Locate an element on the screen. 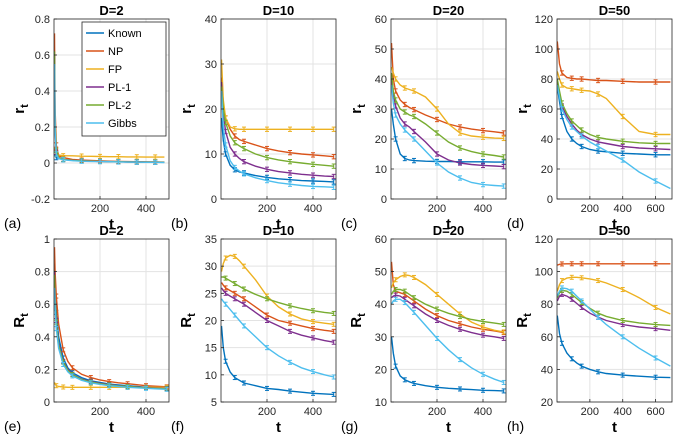 The width and height of the screenshot is (676, 439). y-tick-label: 25 is located at coordinates (211, 294).